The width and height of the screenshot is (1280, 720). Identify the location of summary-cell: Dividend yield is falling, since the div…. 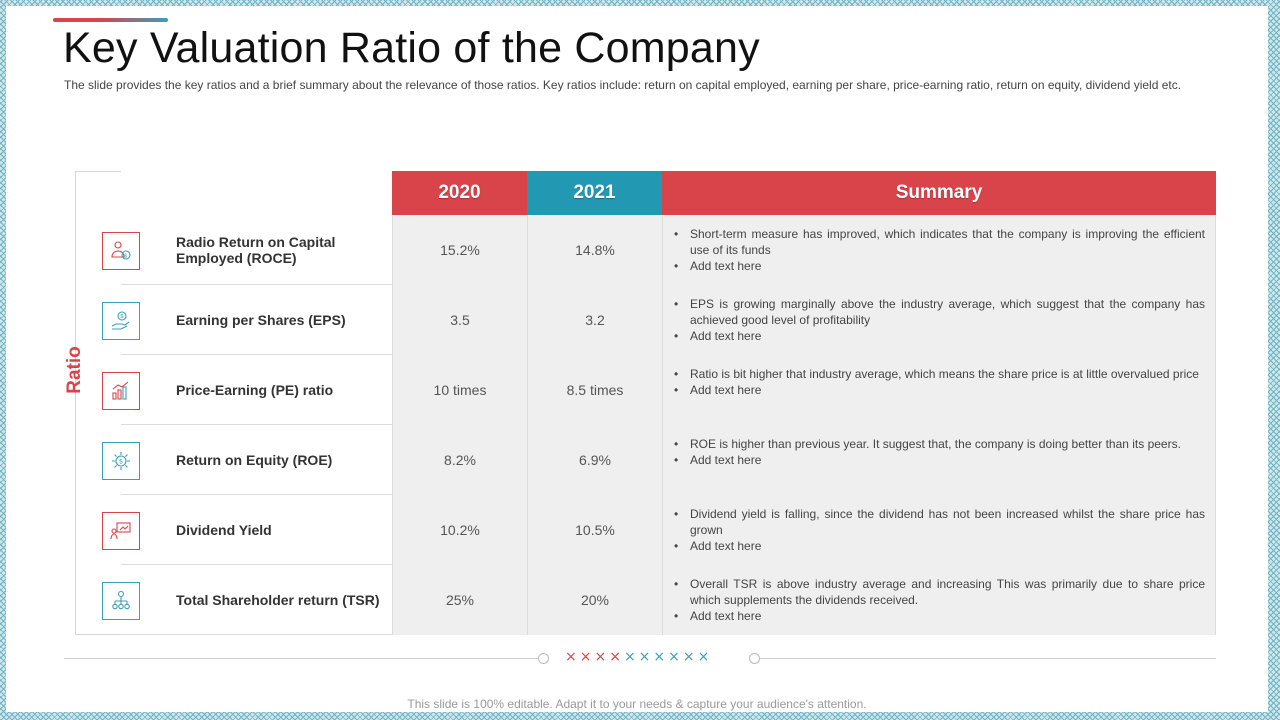
(939, 530).